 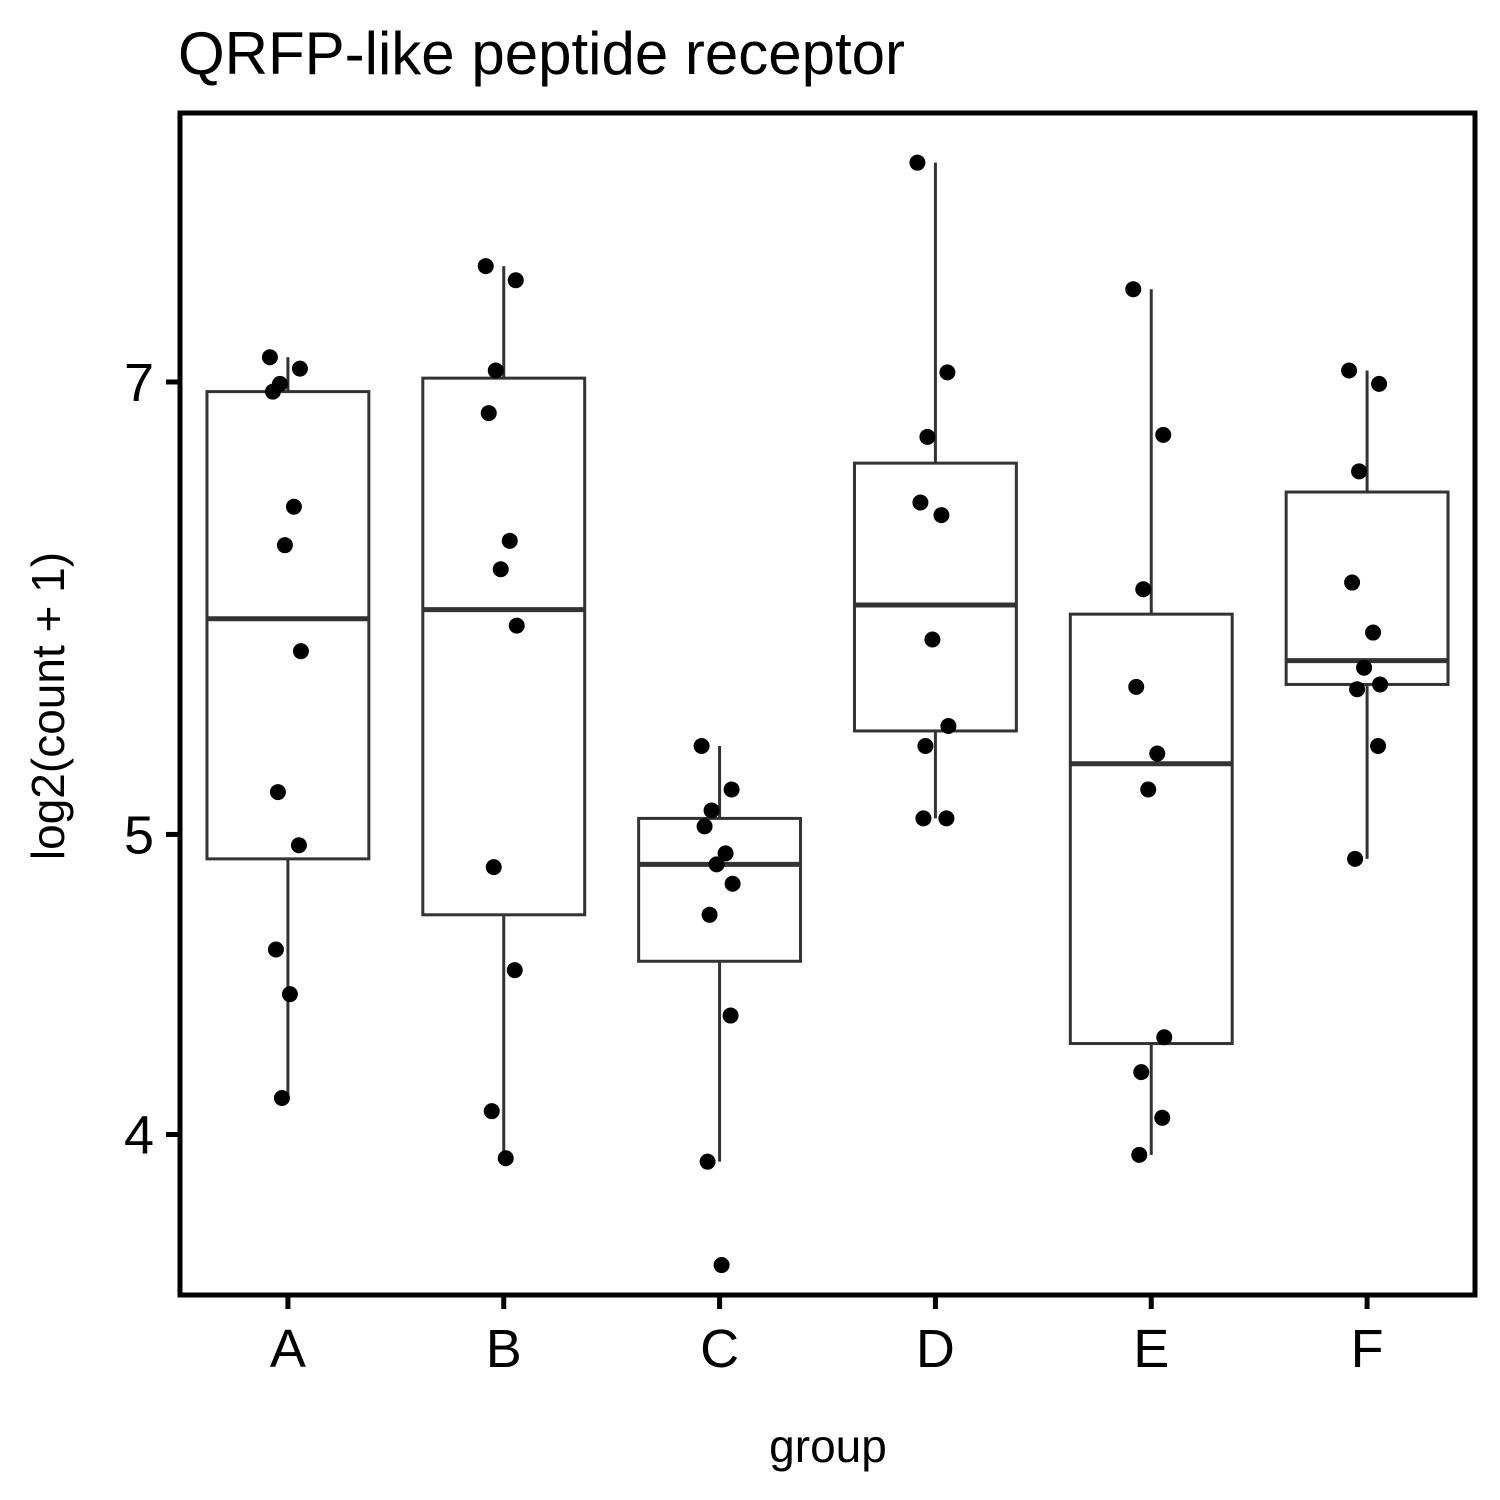 I want to click on y-tick-label: 4, so click(x=139, y=1136).